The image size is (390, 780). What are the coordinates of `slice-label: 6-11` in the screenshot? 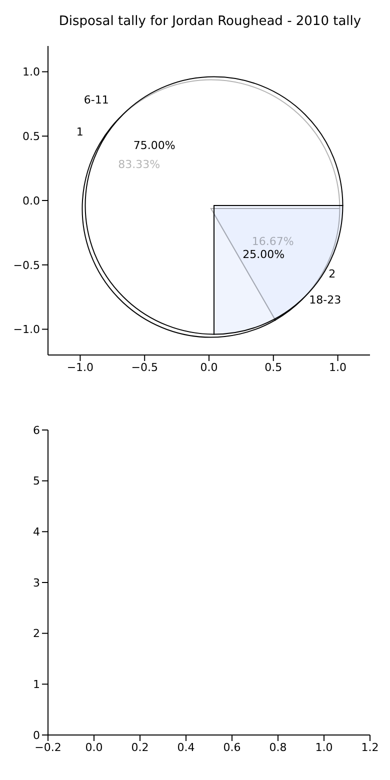 It's located at (96, 99).